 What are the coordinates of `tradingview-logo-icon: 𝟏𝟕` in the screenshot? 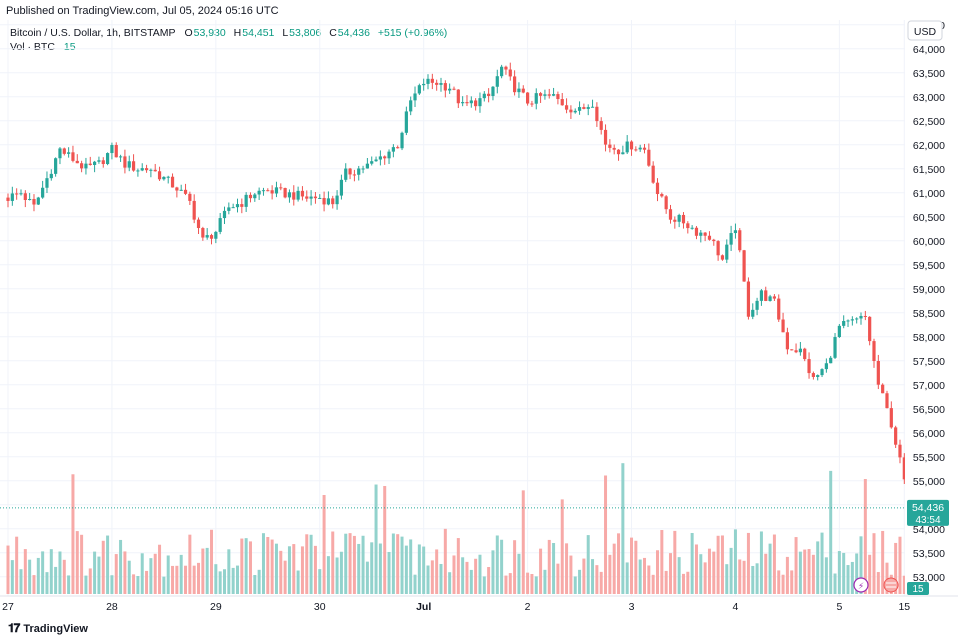 It's located at (14, 628).